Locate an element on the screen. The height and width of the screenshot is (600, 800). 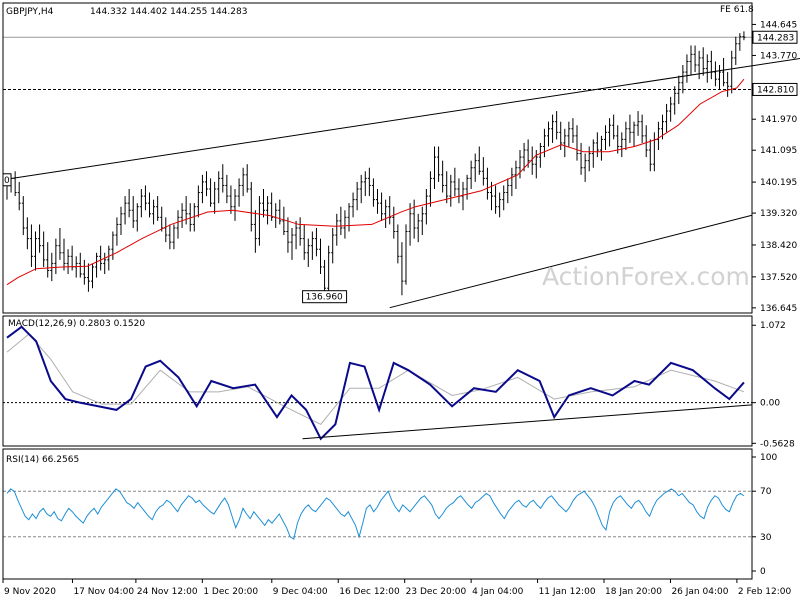
support-label-box is located at coordinates (775, 89).